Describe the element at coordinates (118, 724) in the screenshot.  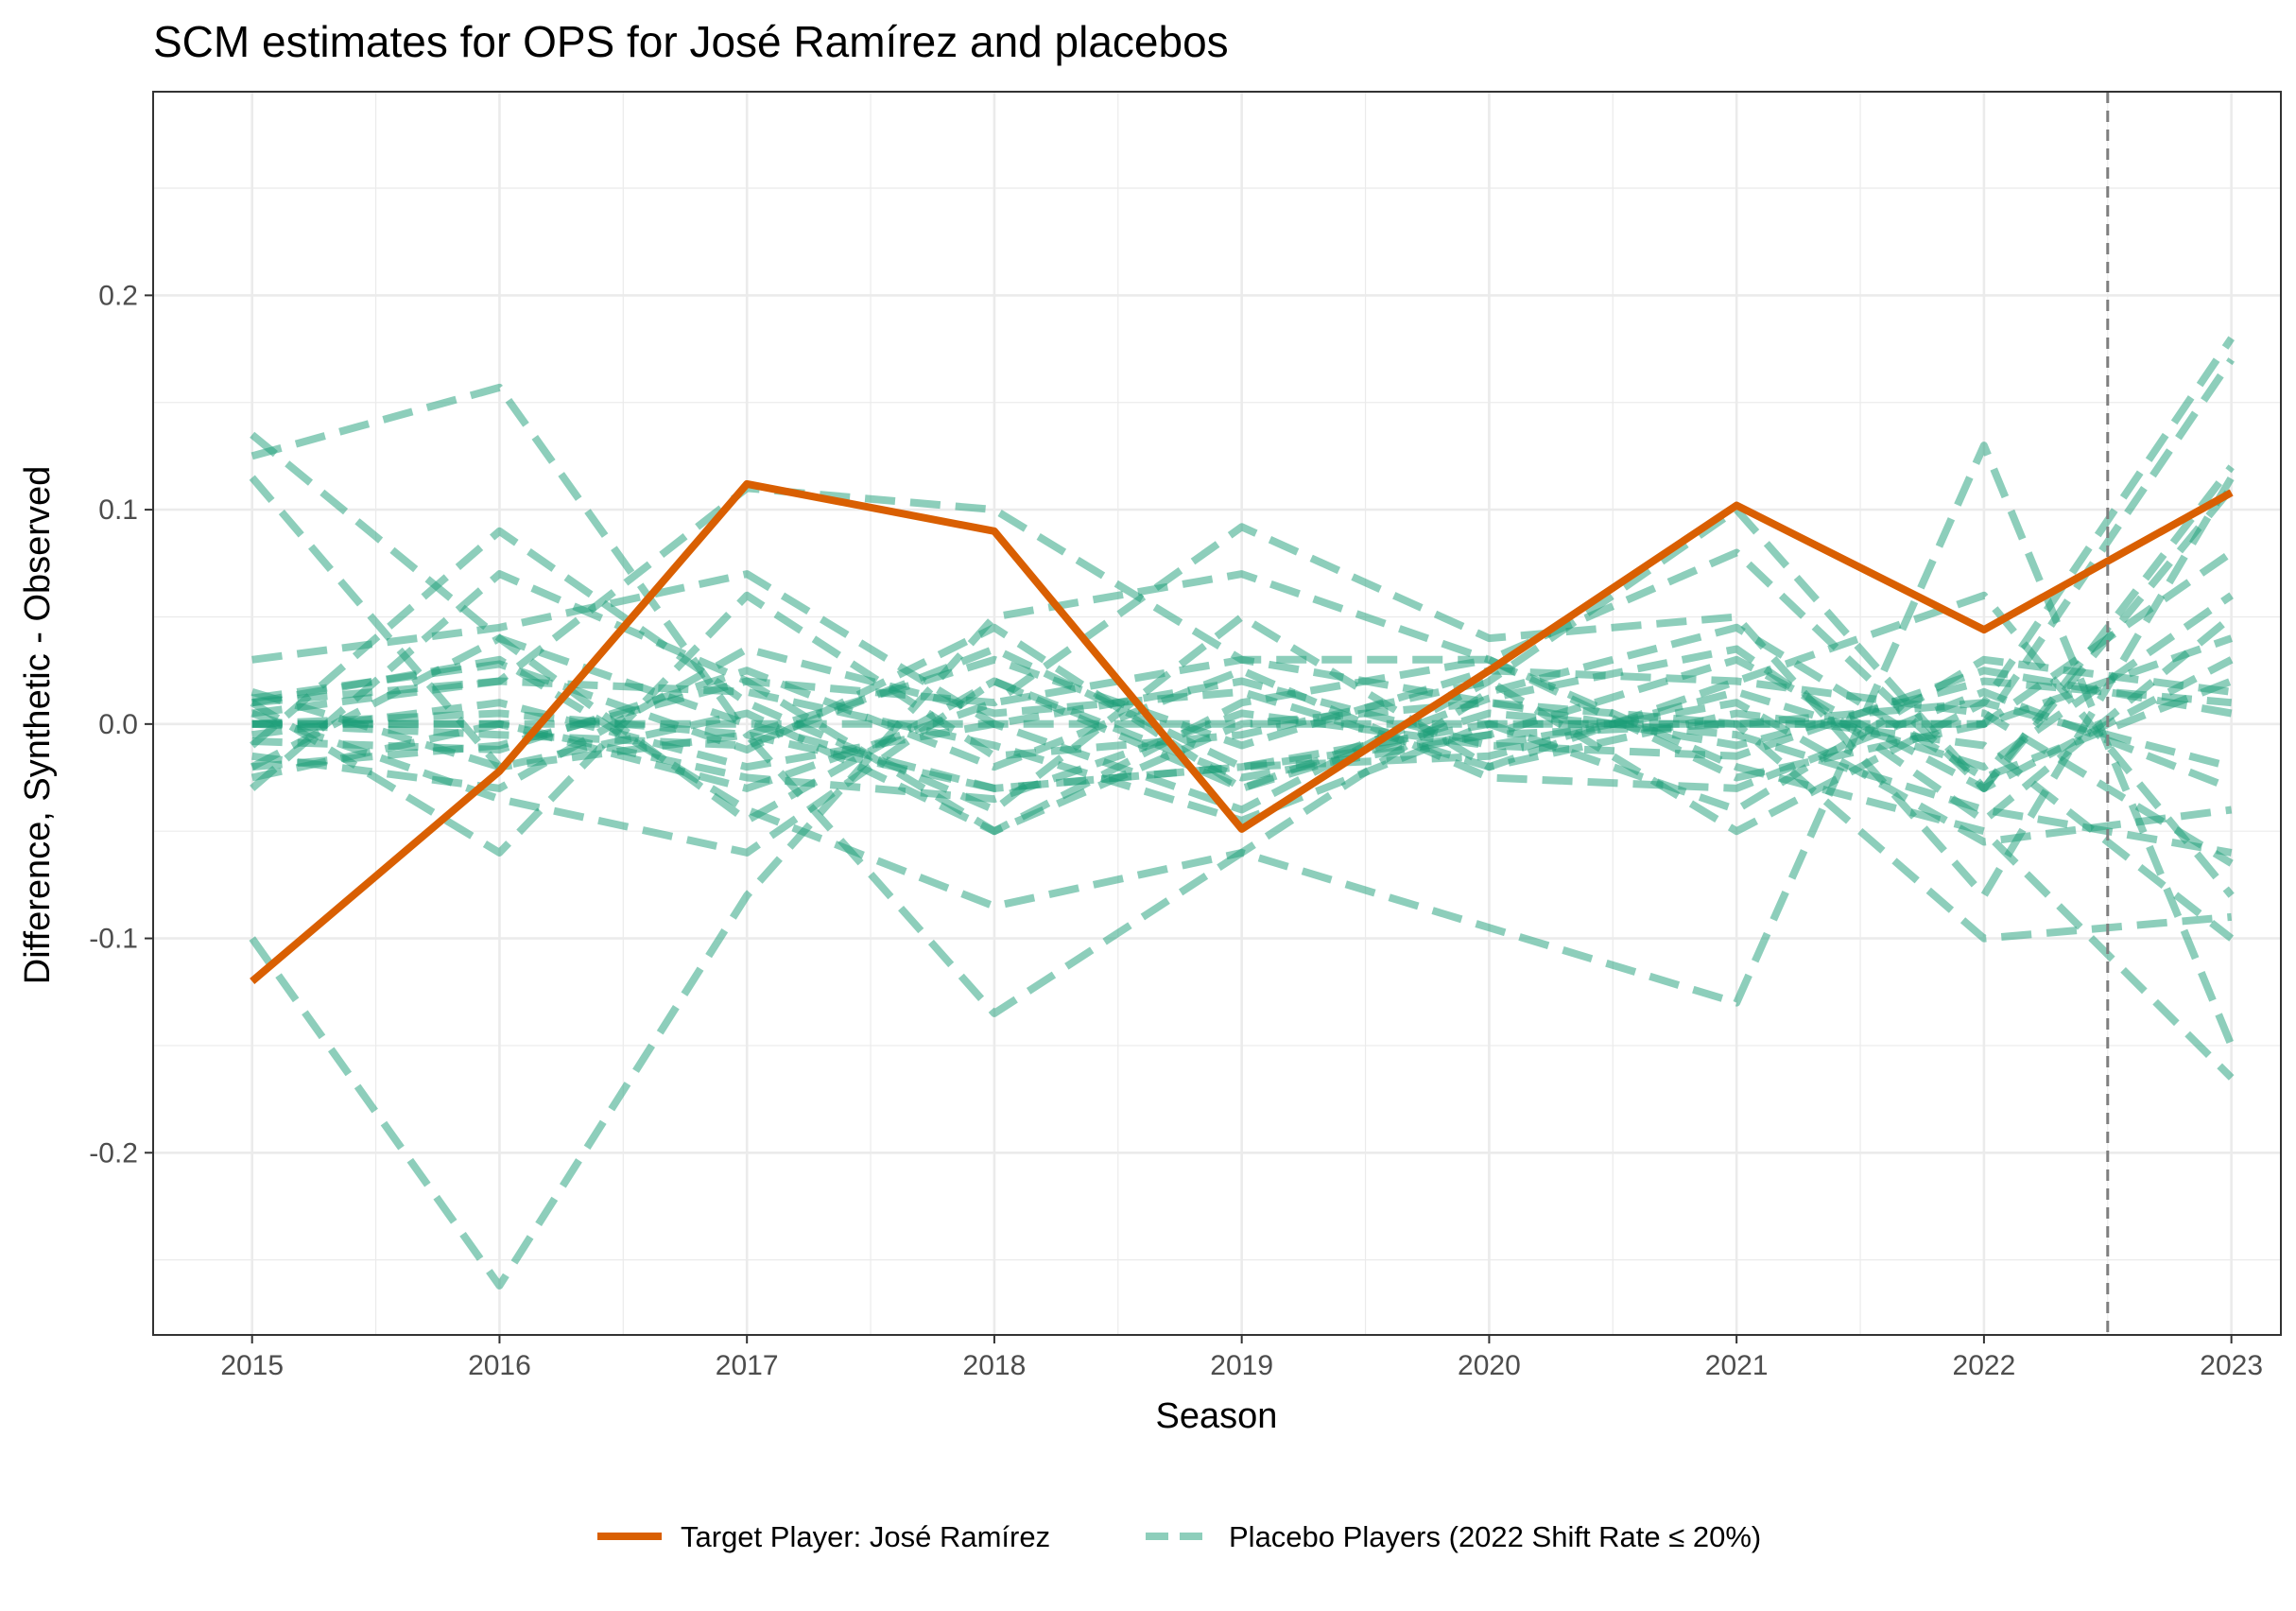
I see `y-tick-label: 0.0` at that location.